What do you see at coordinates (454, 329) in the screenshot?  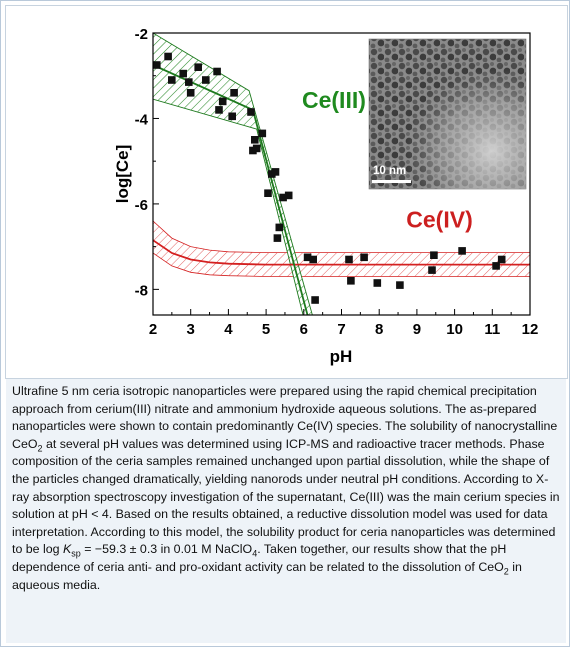 I see `x-tick-label: 10` at bounding box center [454, 329].